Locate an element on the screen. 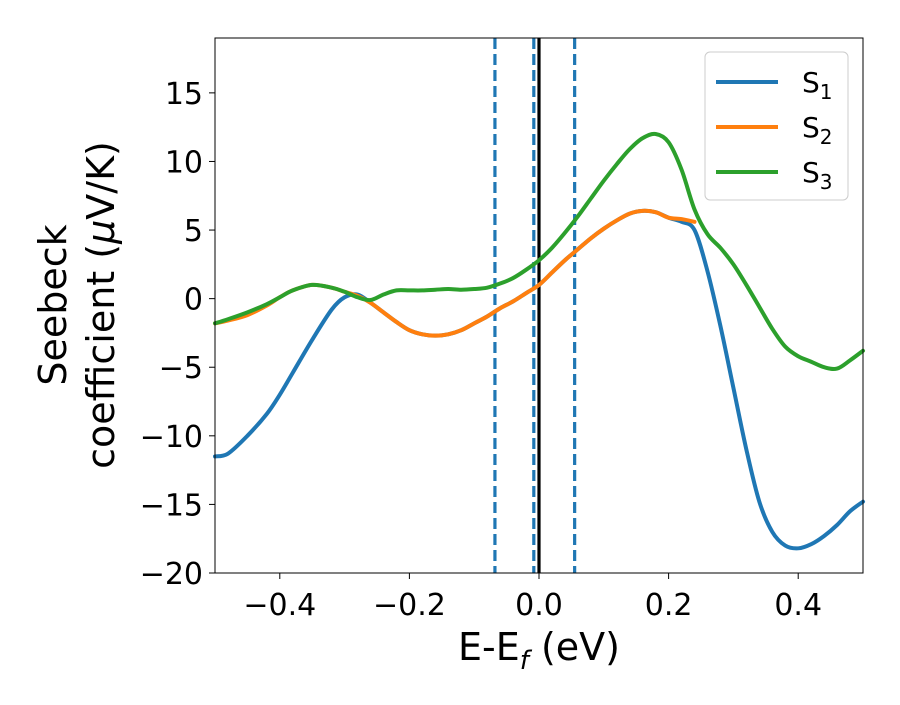  legend-label-s2: S2 is located at coordinates (817, 130).